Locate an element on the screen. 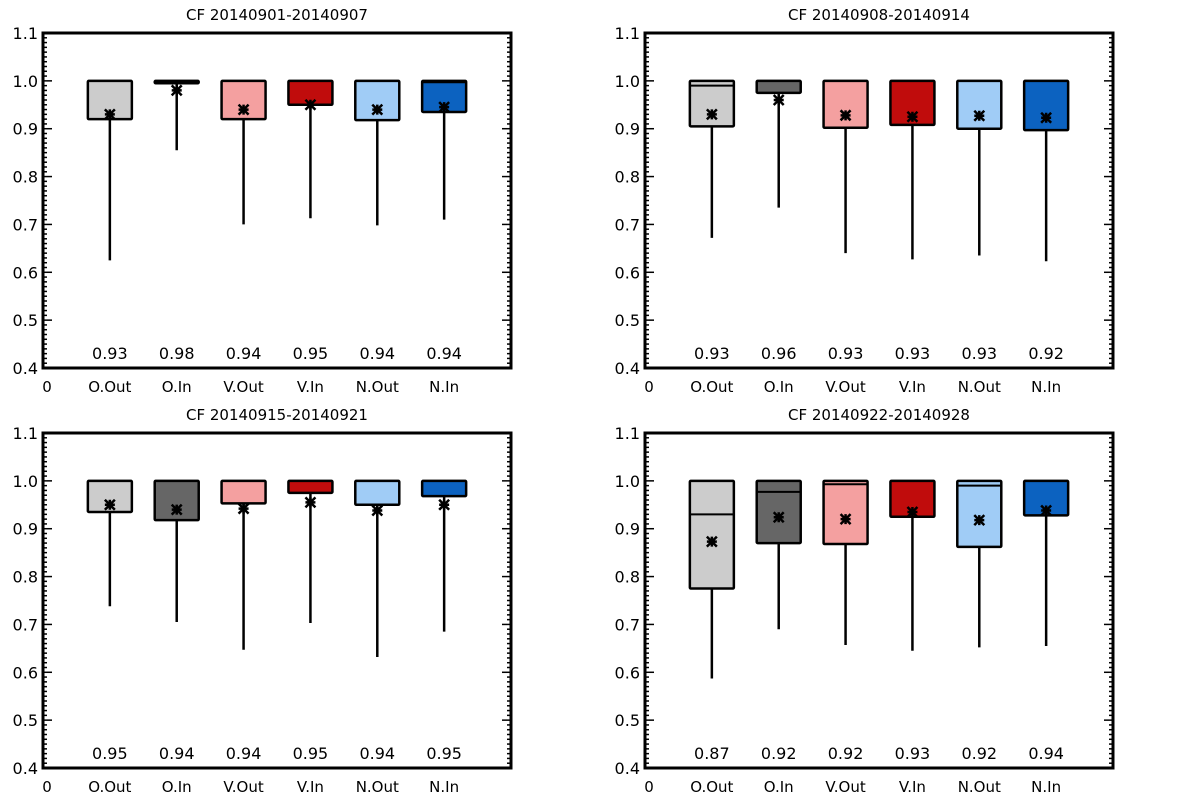 This screenshot has height=804, width=1189. chart-title: CF 20140915-20140921 is located at coordinates (277, 415).